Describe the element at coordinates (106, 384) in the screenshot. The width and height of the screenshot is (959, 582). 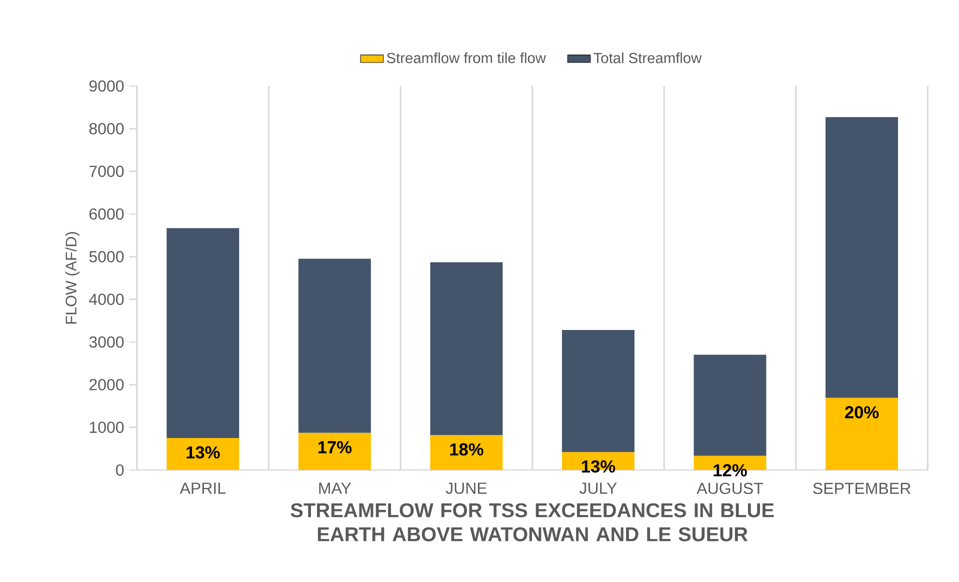
I see `y-tick-label: 2000` at that location.